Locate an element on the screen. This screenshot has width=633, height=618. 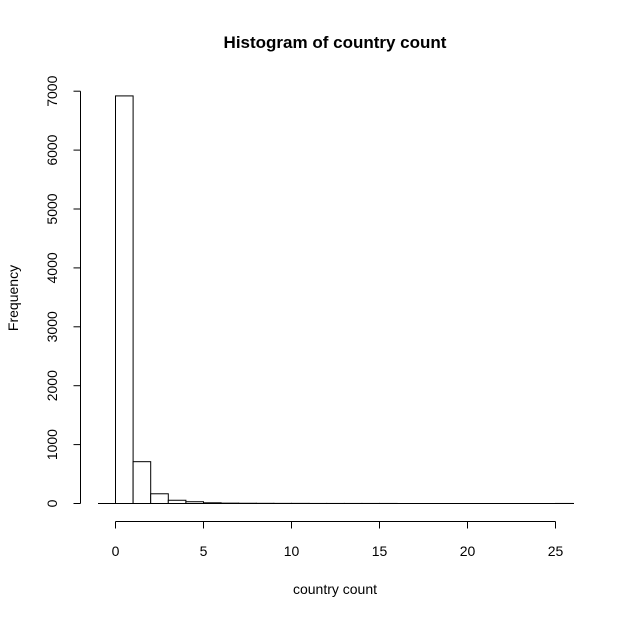
x-tick-label: 20 is located at coordinates (468, 551).